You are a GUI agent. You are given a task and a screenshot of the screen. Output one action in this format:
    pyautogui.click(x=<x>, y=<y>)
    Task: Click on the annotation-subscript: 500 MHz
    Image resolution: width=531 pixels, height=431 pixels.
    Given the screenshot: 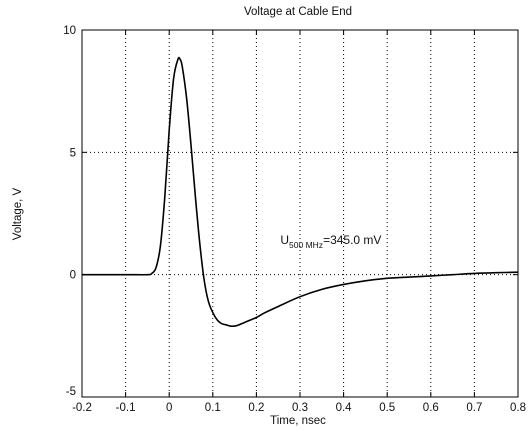 What is the action you would take?
    pyautogui.click(x=306, y=245)
    